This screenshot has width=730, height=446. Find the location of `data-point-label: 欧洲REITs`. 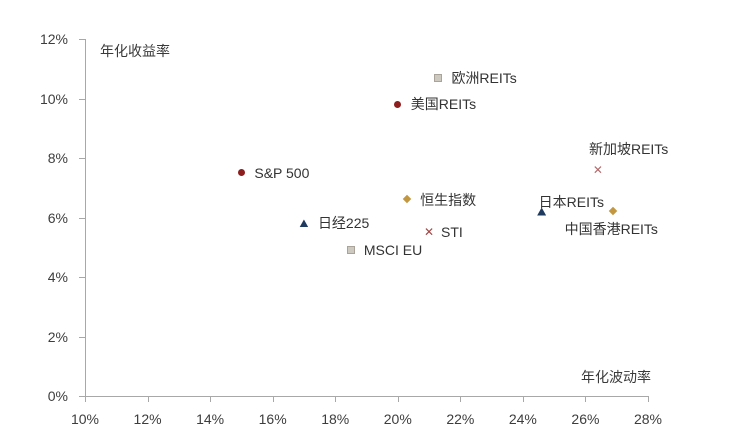

data-point-label: 欧洲REITs is located at coordinates (484, 77).